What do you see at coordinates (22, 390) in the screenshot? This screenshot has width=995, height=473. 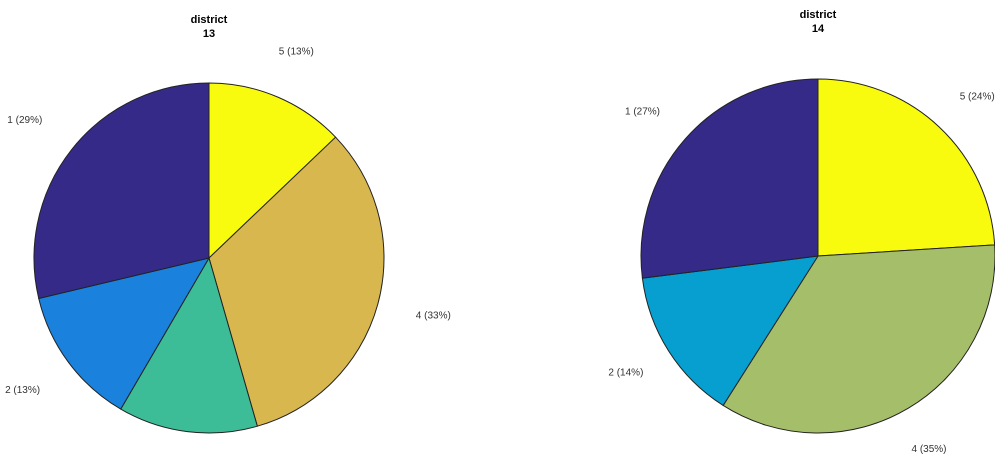 I see `pie-slice-label: 2 (13%)` at bounding box center [22, 390].